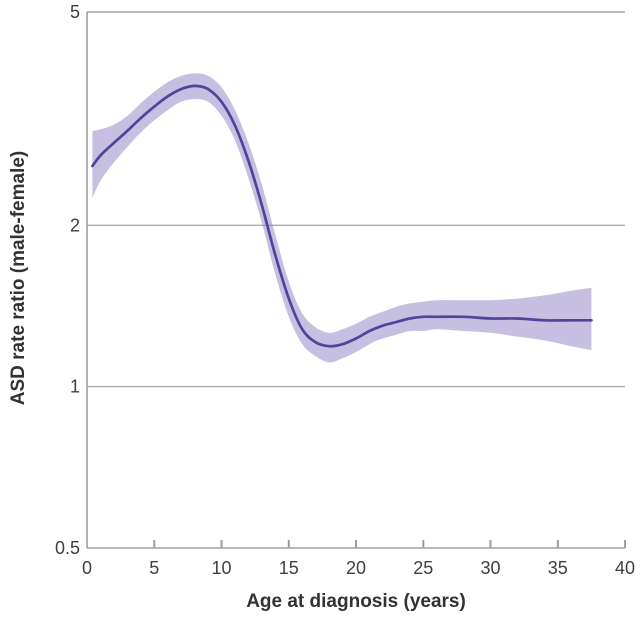 This screenshot has width=642, height=628. What do you see at coordinates (154, 568) in the screenshot?
I see `x-tick-label: 5` at bounding box center [154, 568].